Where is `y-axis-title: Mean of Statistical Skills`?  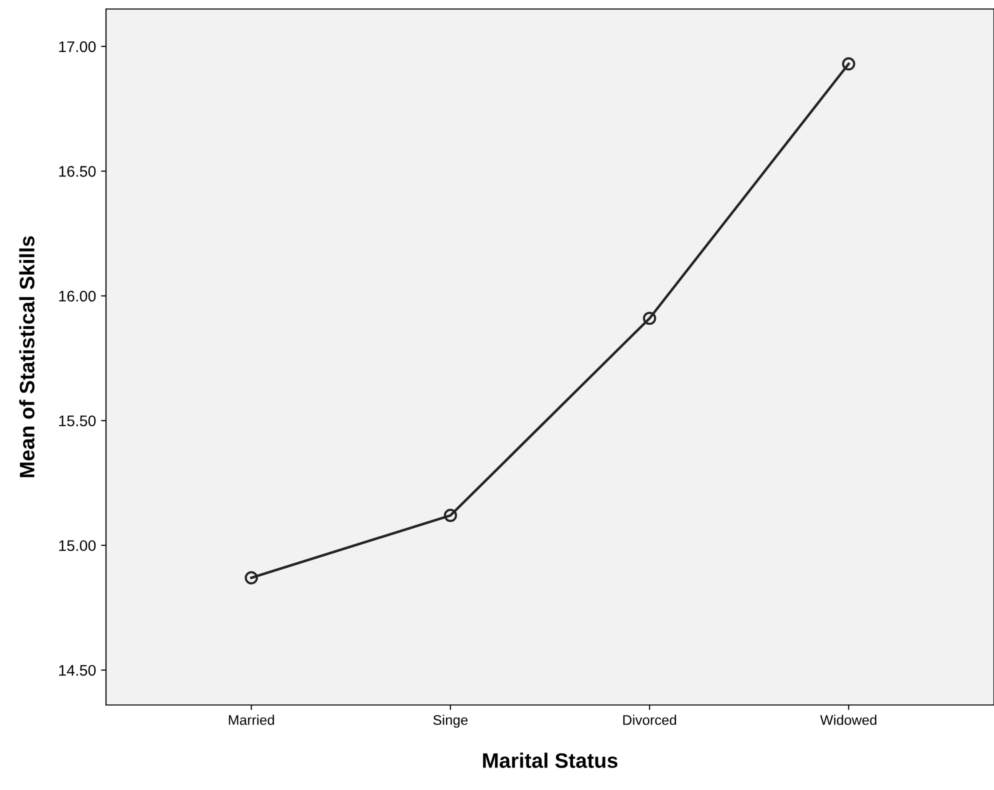
y-axis-title: Mean of Statistical Skills is located at coordinates (26, 357).